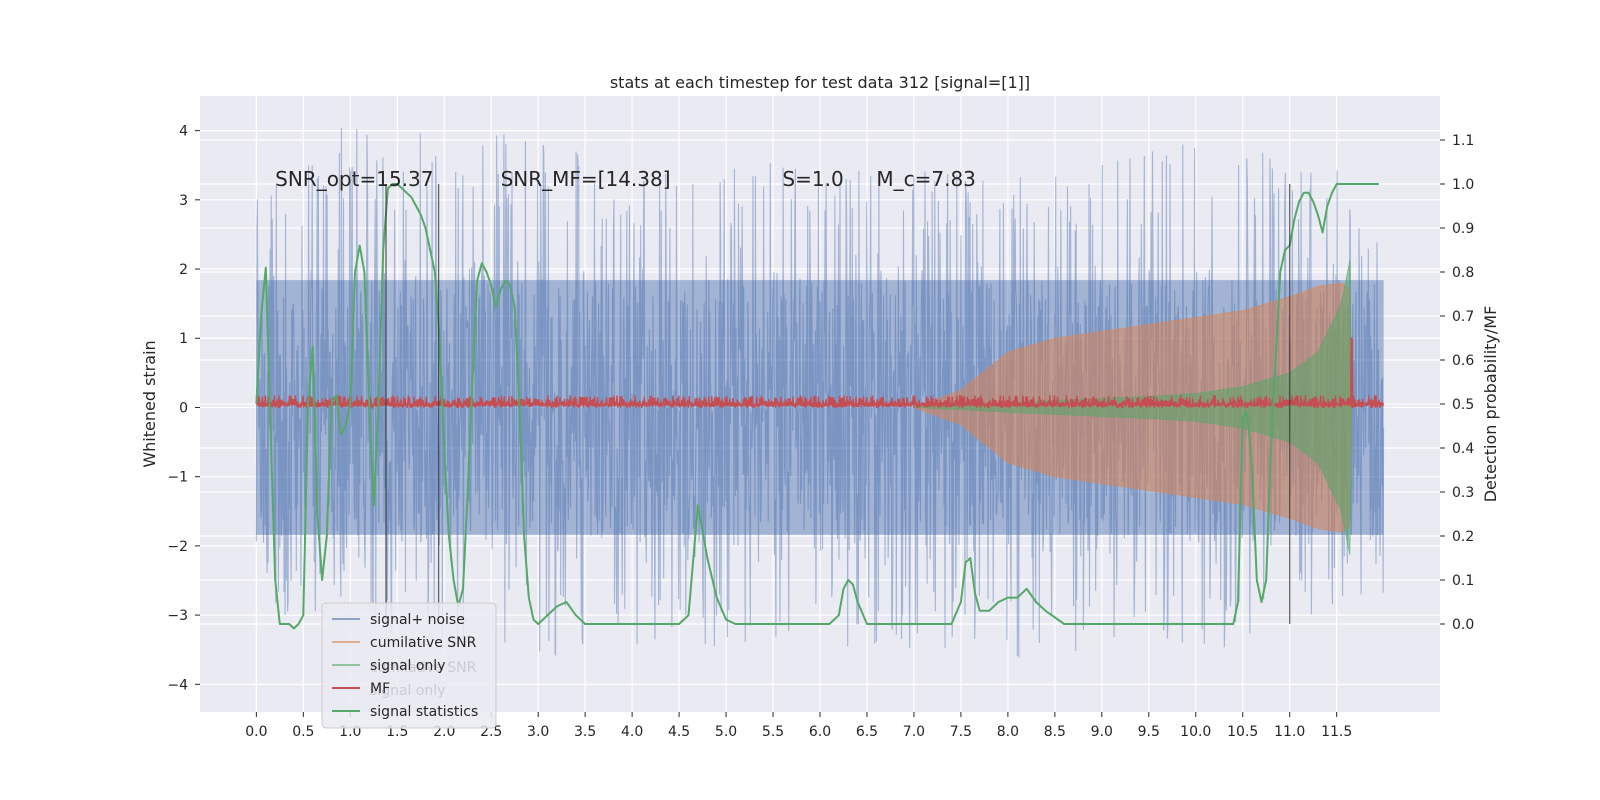  I want to click on x-tick-label: 10.5, so click(1242, 732).